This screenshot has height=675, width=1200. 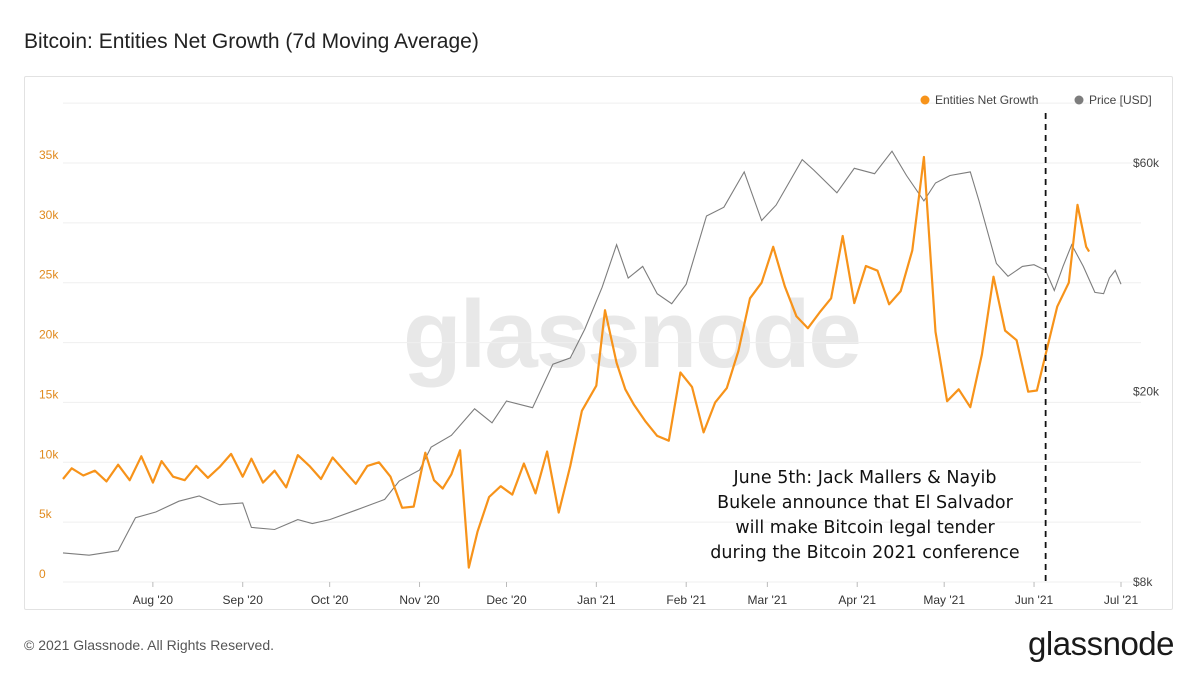 I want to click on x-tick-label: Jul '21, so click(x=1121, y=600).